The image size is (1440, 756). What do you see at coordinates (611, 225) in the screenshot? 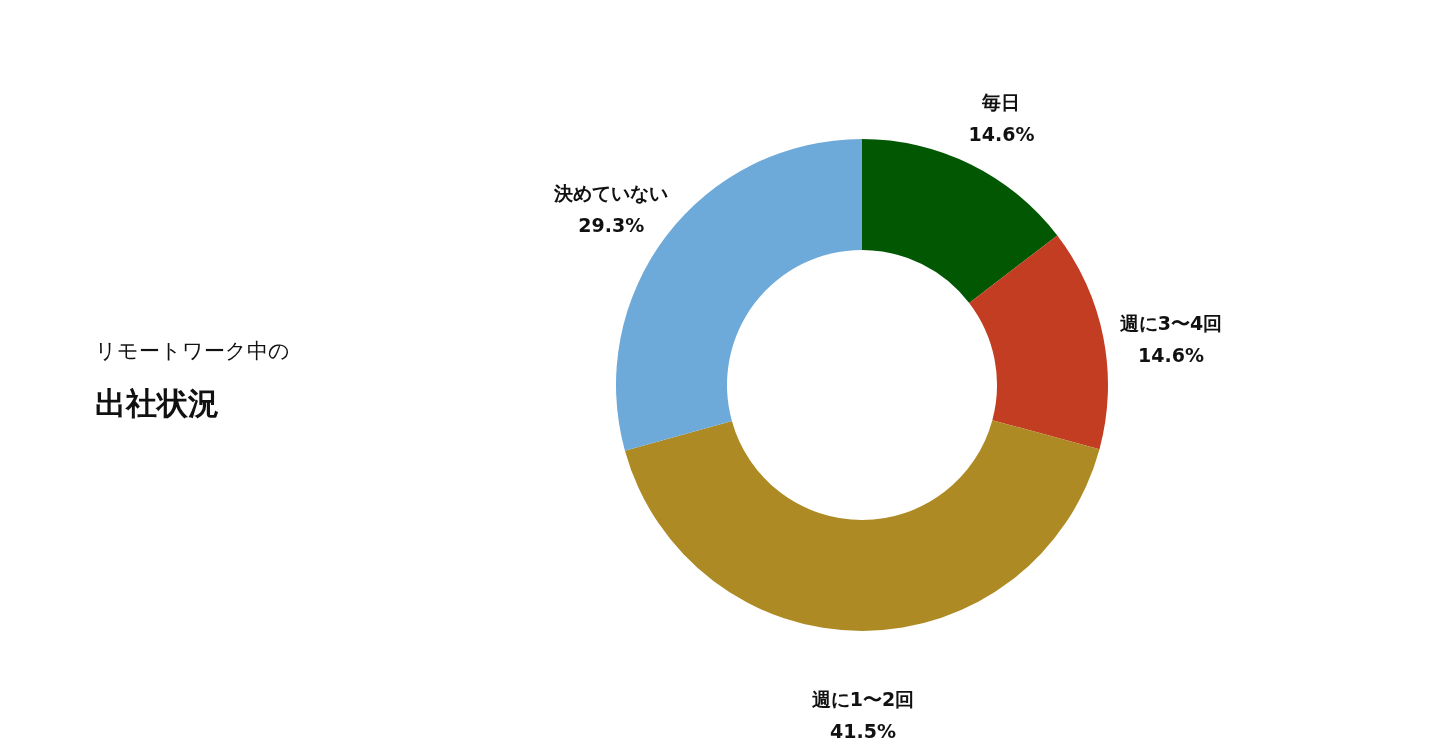
I see `data-label: 29.3%` at bounding box center [611, 225].